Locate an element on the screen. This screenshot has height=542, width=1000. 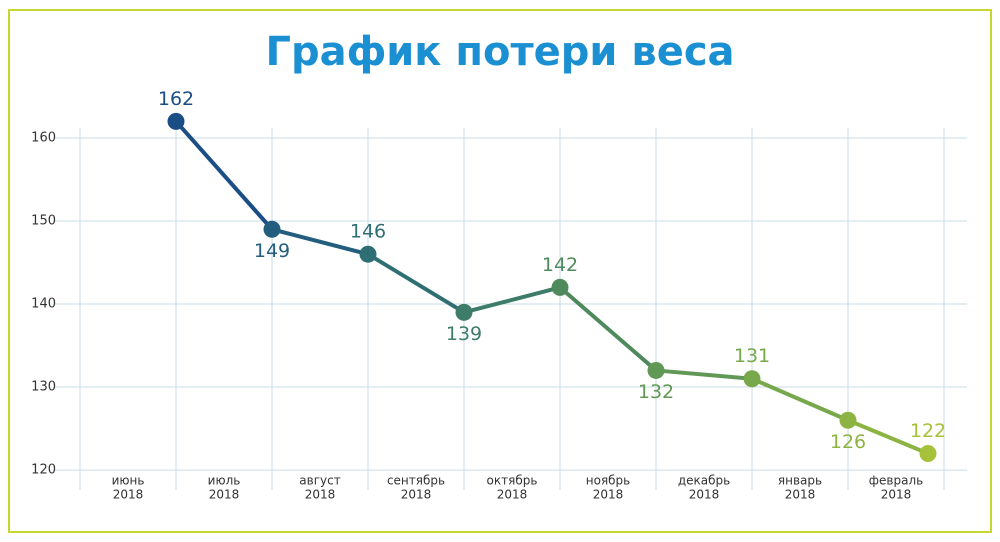
x-tick-label: февраль is located at coordinates (896, 481).